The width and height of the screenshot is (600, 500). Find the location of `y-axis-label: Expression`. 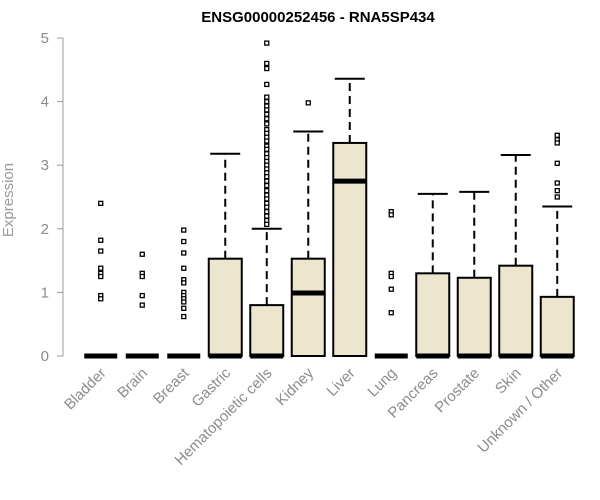

y-axis-label: Expression is located at coordinates (8, 200).